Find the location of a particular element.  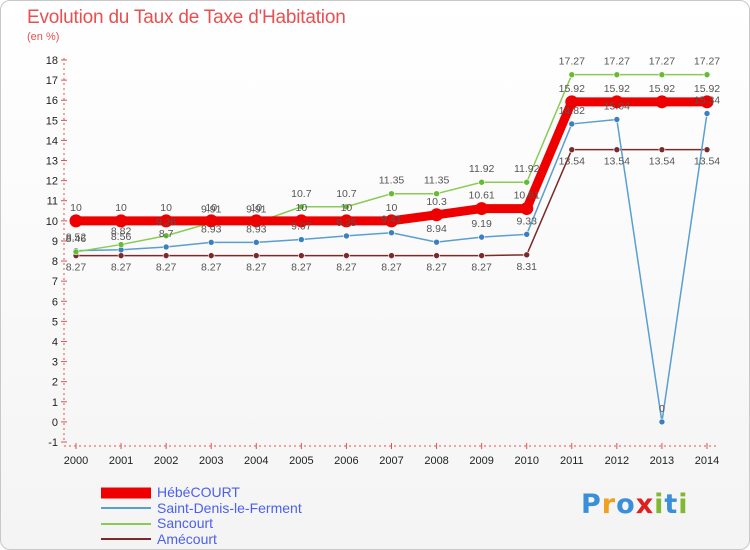

data-label: 8.31 is located at coordinates (526, 267).